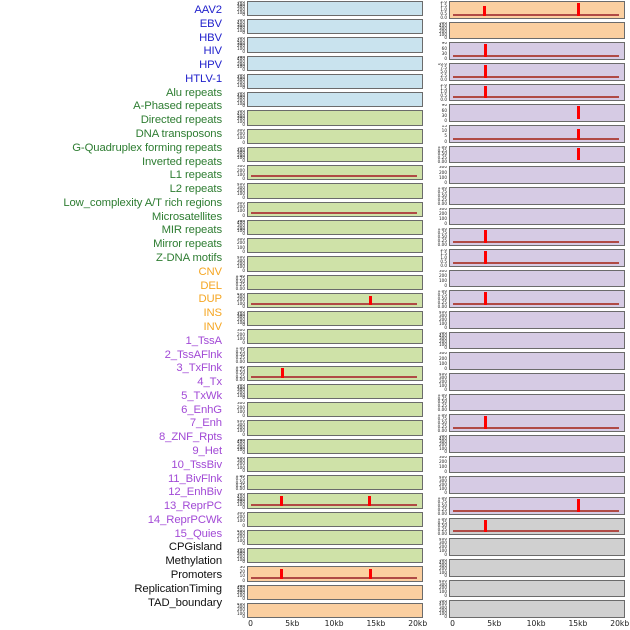  I want to click on y-tick-label: 60, so click(444, 110).